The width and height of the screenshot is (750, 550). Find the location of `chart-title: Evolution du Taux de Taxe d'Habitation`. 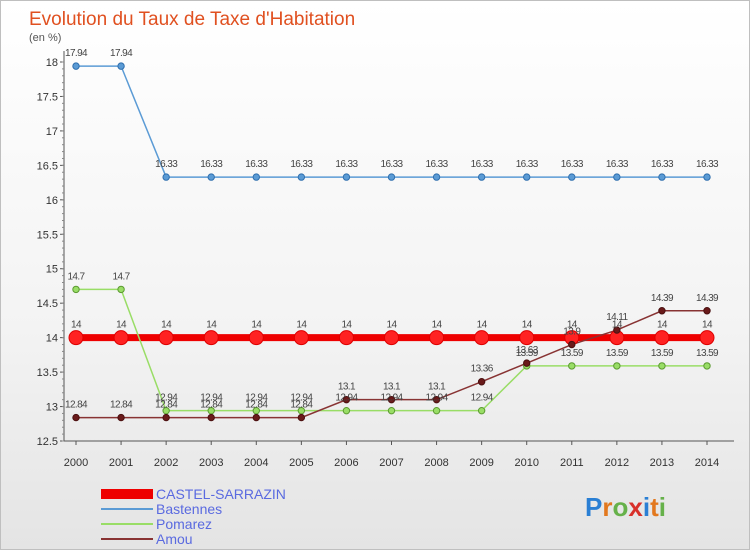

chart-title: Evolution du Taux de Taxe d'Habitation is located at coordinates (192, 19).